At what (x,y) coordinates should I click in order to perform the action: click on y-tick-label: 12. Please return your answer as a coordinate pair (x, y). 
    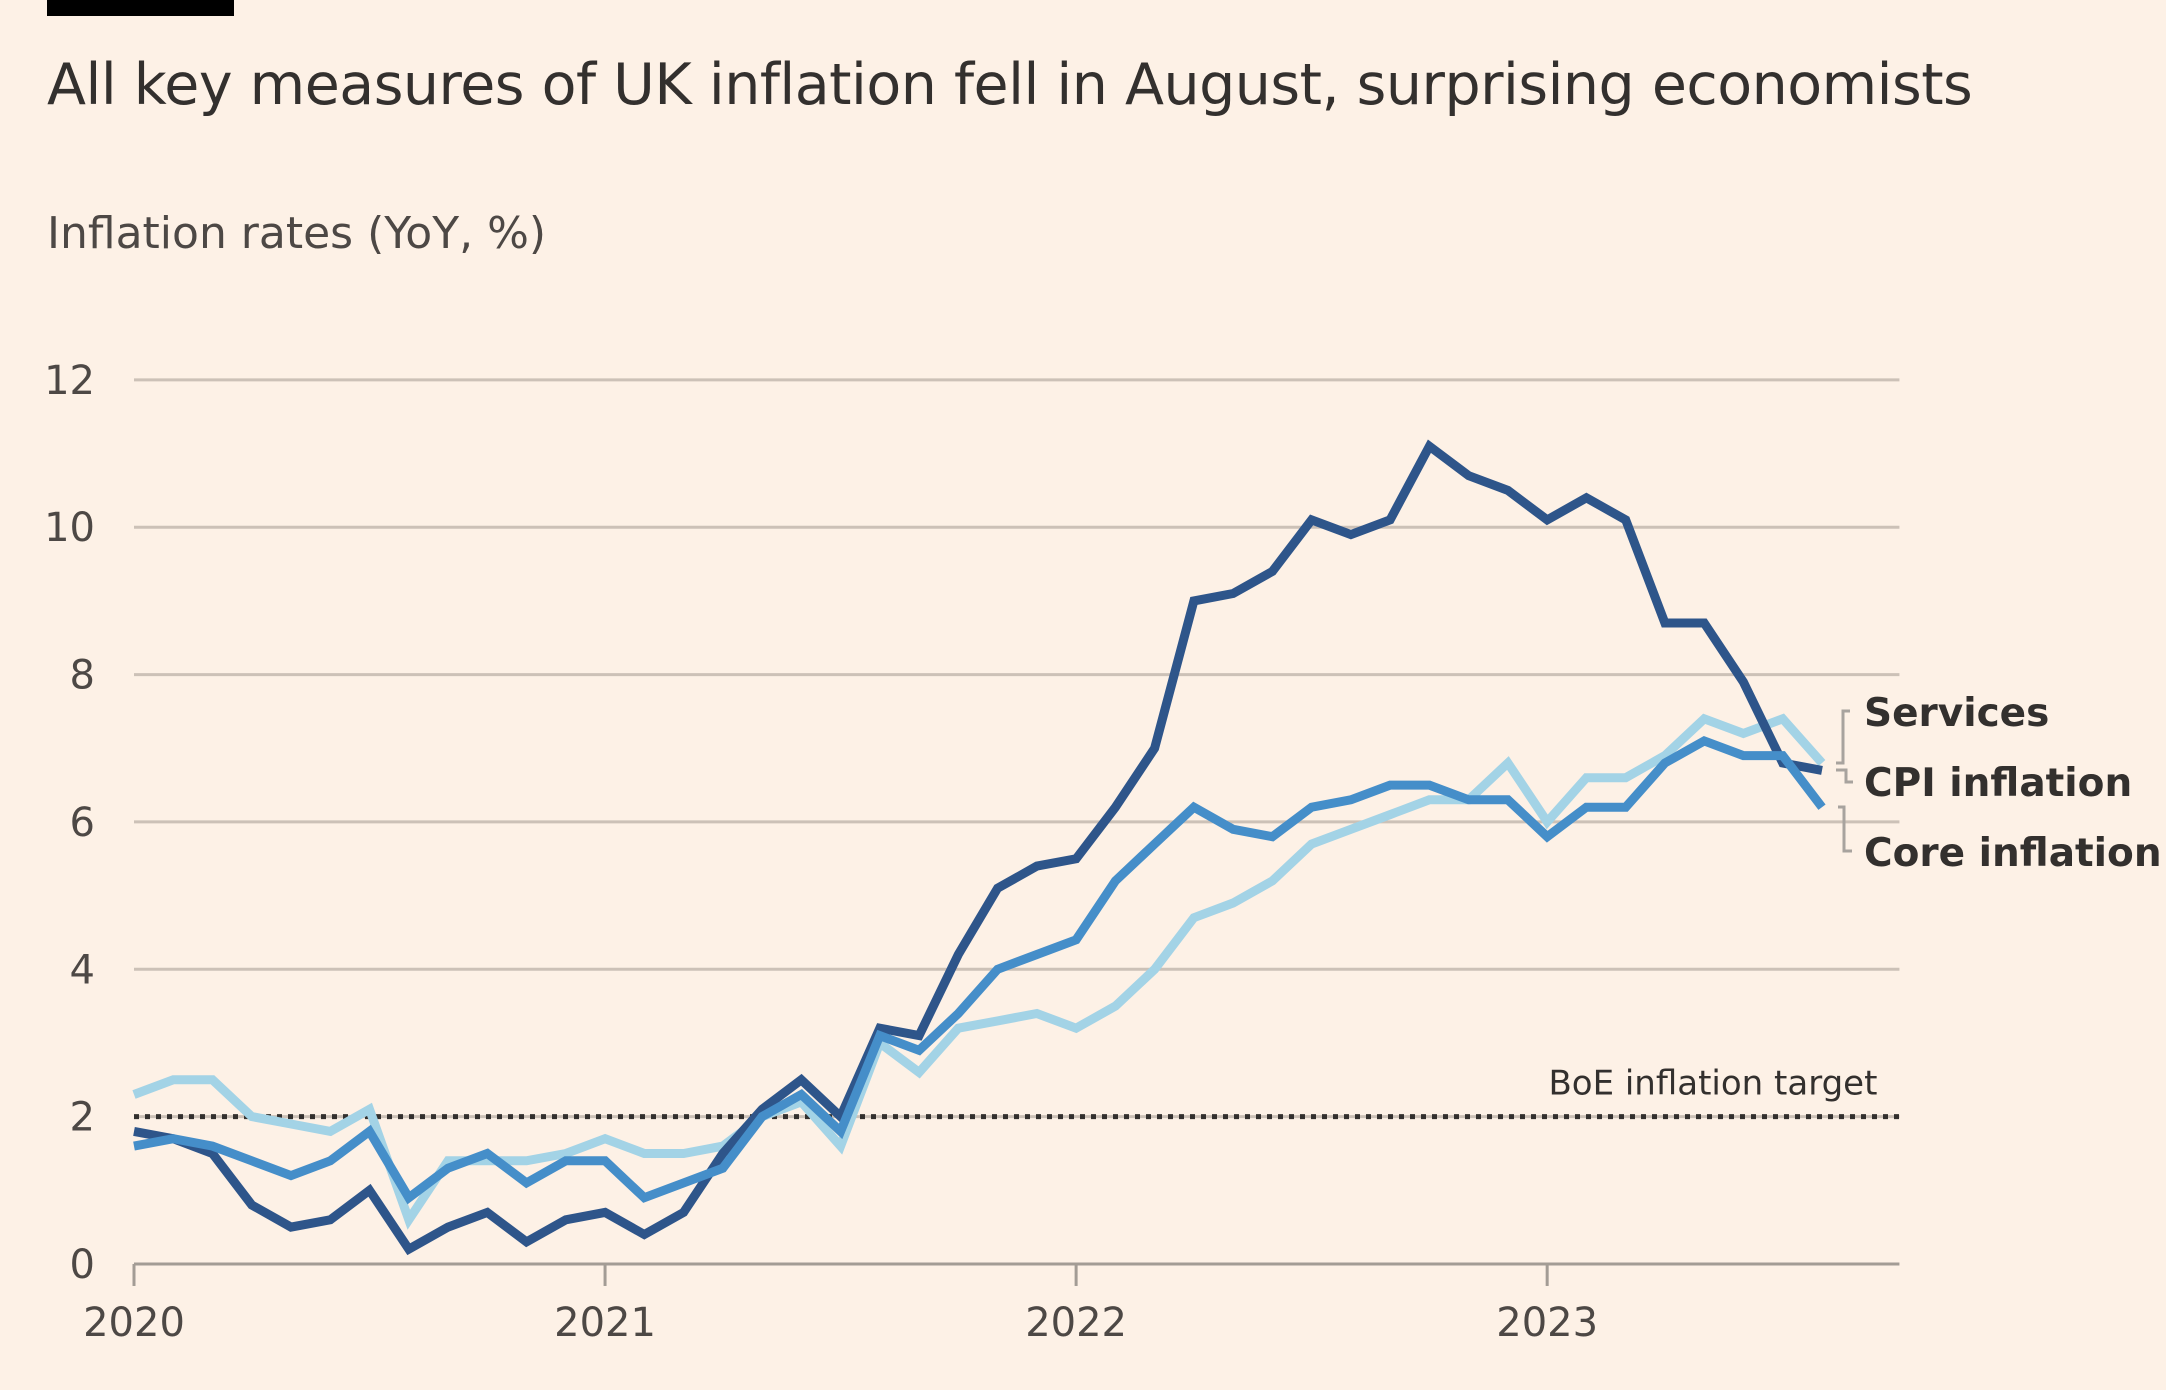
    Looking at the image, I should click on (69, 381).